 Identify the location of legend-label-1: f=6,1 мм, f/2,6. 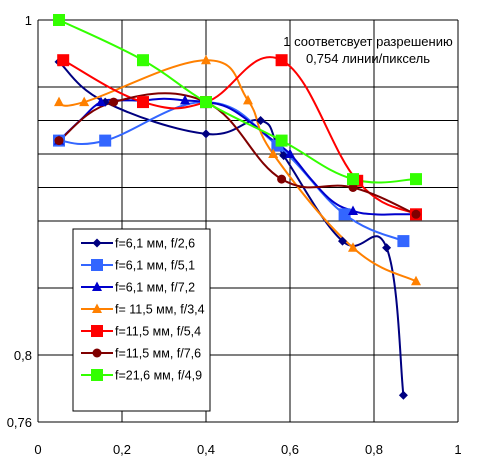
(155, 244).